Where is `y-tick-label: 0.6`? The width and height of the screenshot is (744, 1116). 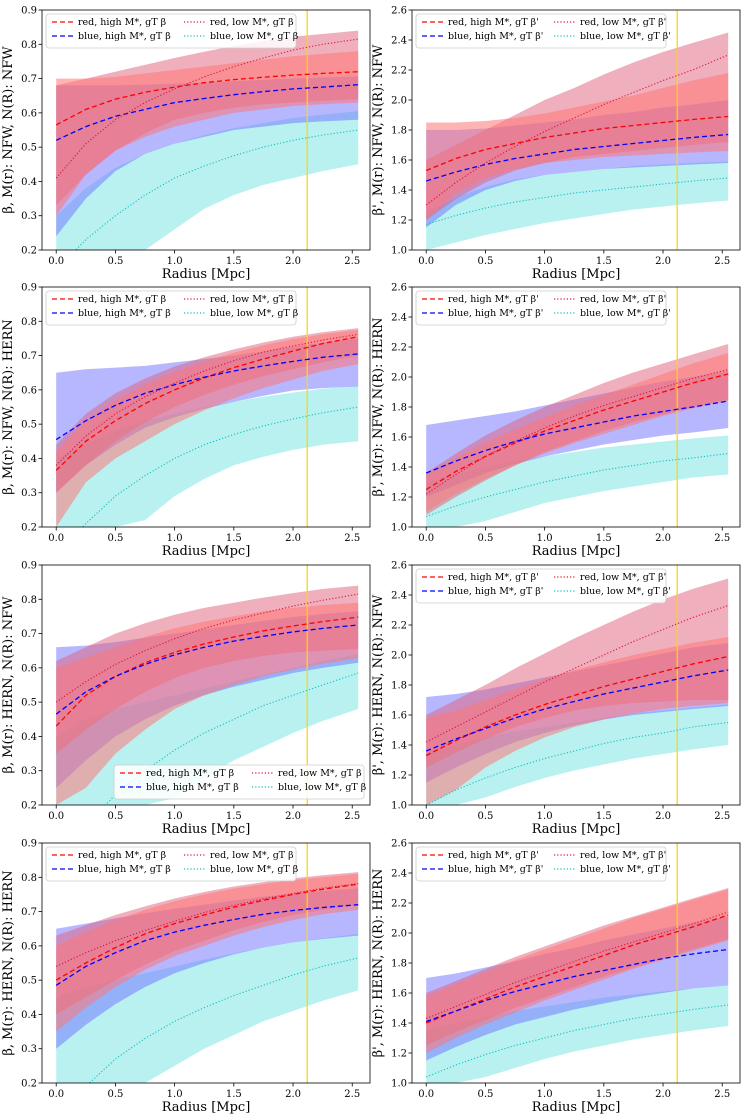
y-tick-label: 0.6 is located at coordinates (29, 946).